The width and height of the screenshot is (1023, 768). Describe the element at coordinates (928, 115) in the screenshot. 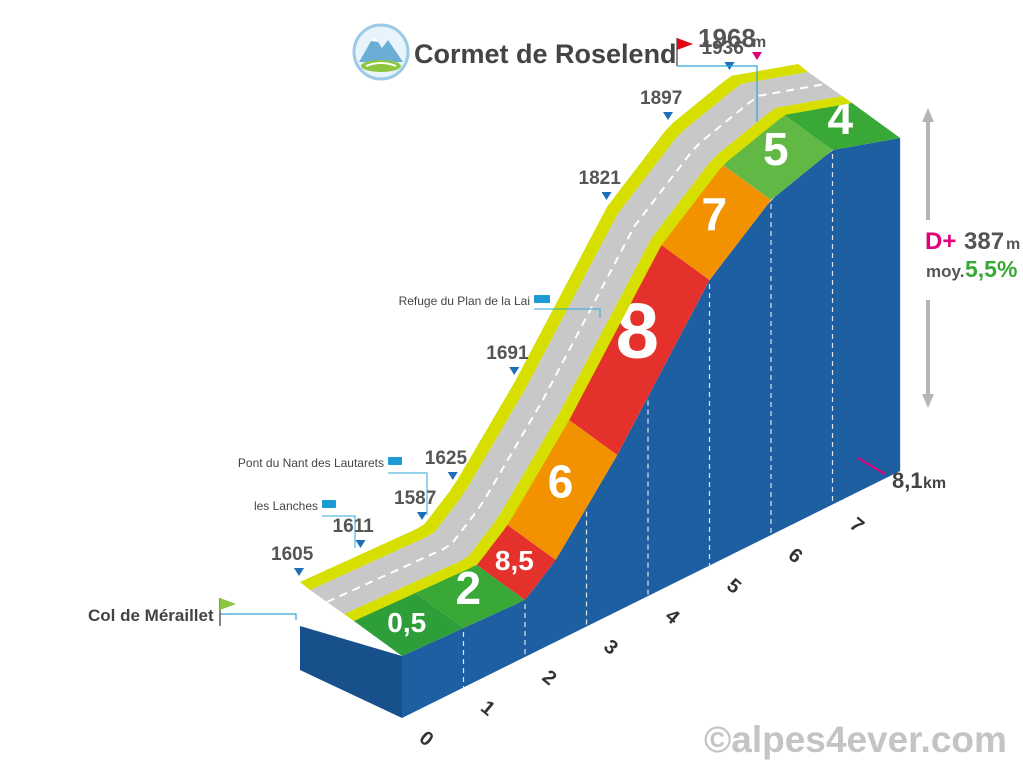

I see `arrow-up-icon` at that location.